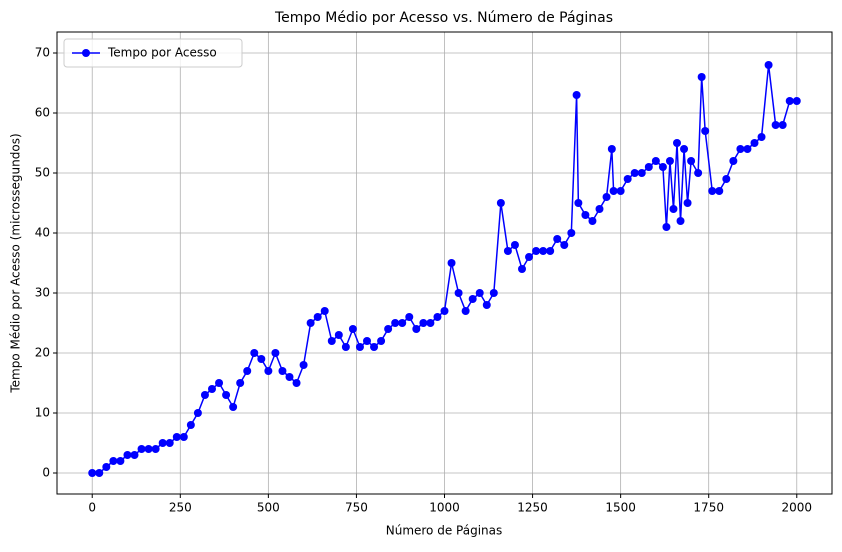 This screenshot has height=552, width=842. Describe the element at coordinates (444, 531) in the screenshot. I see `x-axis-label: Número de Páginas` at that location.